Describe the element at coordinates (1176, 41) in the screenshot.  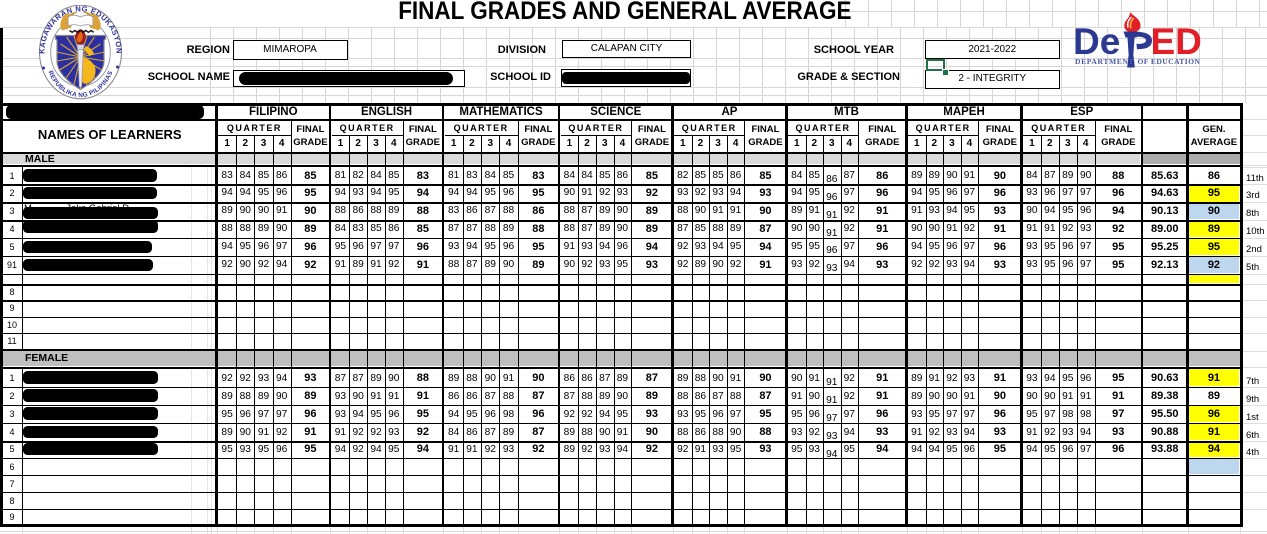
I see `svg-text: ED` at that location.